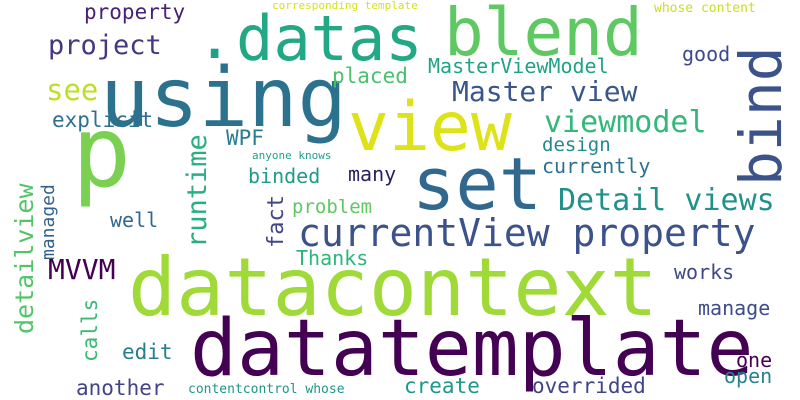 This screenshot has height=400, width=800. I want to click on word-runtime: runtime, so click(197, 191).